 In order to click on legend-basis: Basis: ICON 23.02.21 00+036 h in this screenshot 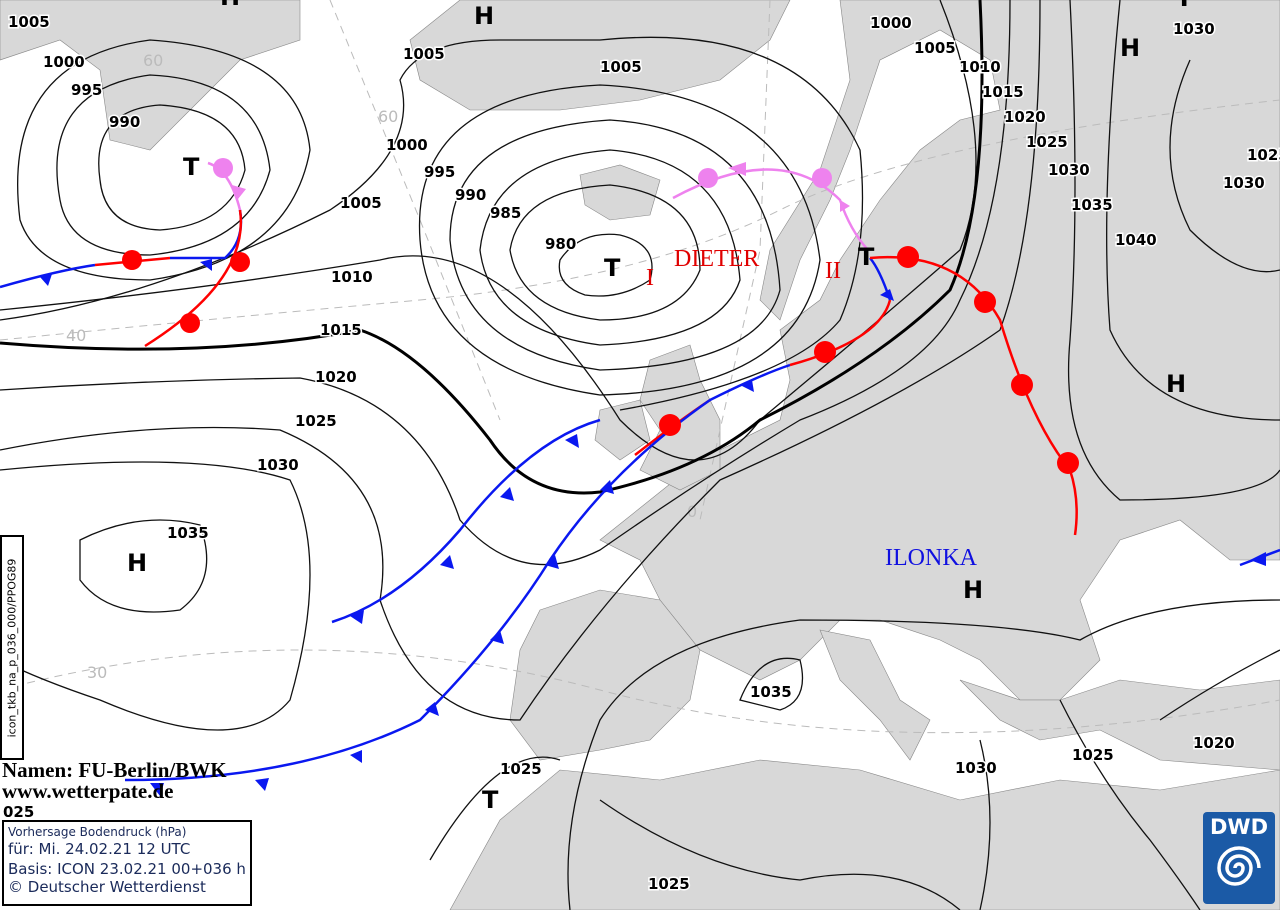, I will do `click(127, 869)`.